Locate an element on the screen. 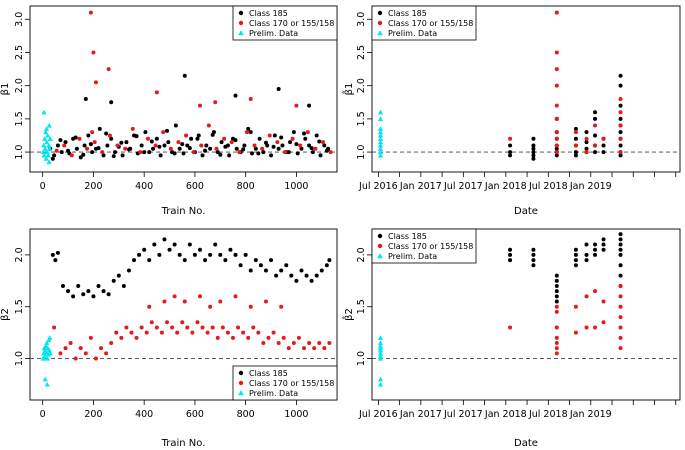 The height and width of the screenshot is (450, 685). x-tick-label: Jan 2018 is located at coordinates (505, 414).